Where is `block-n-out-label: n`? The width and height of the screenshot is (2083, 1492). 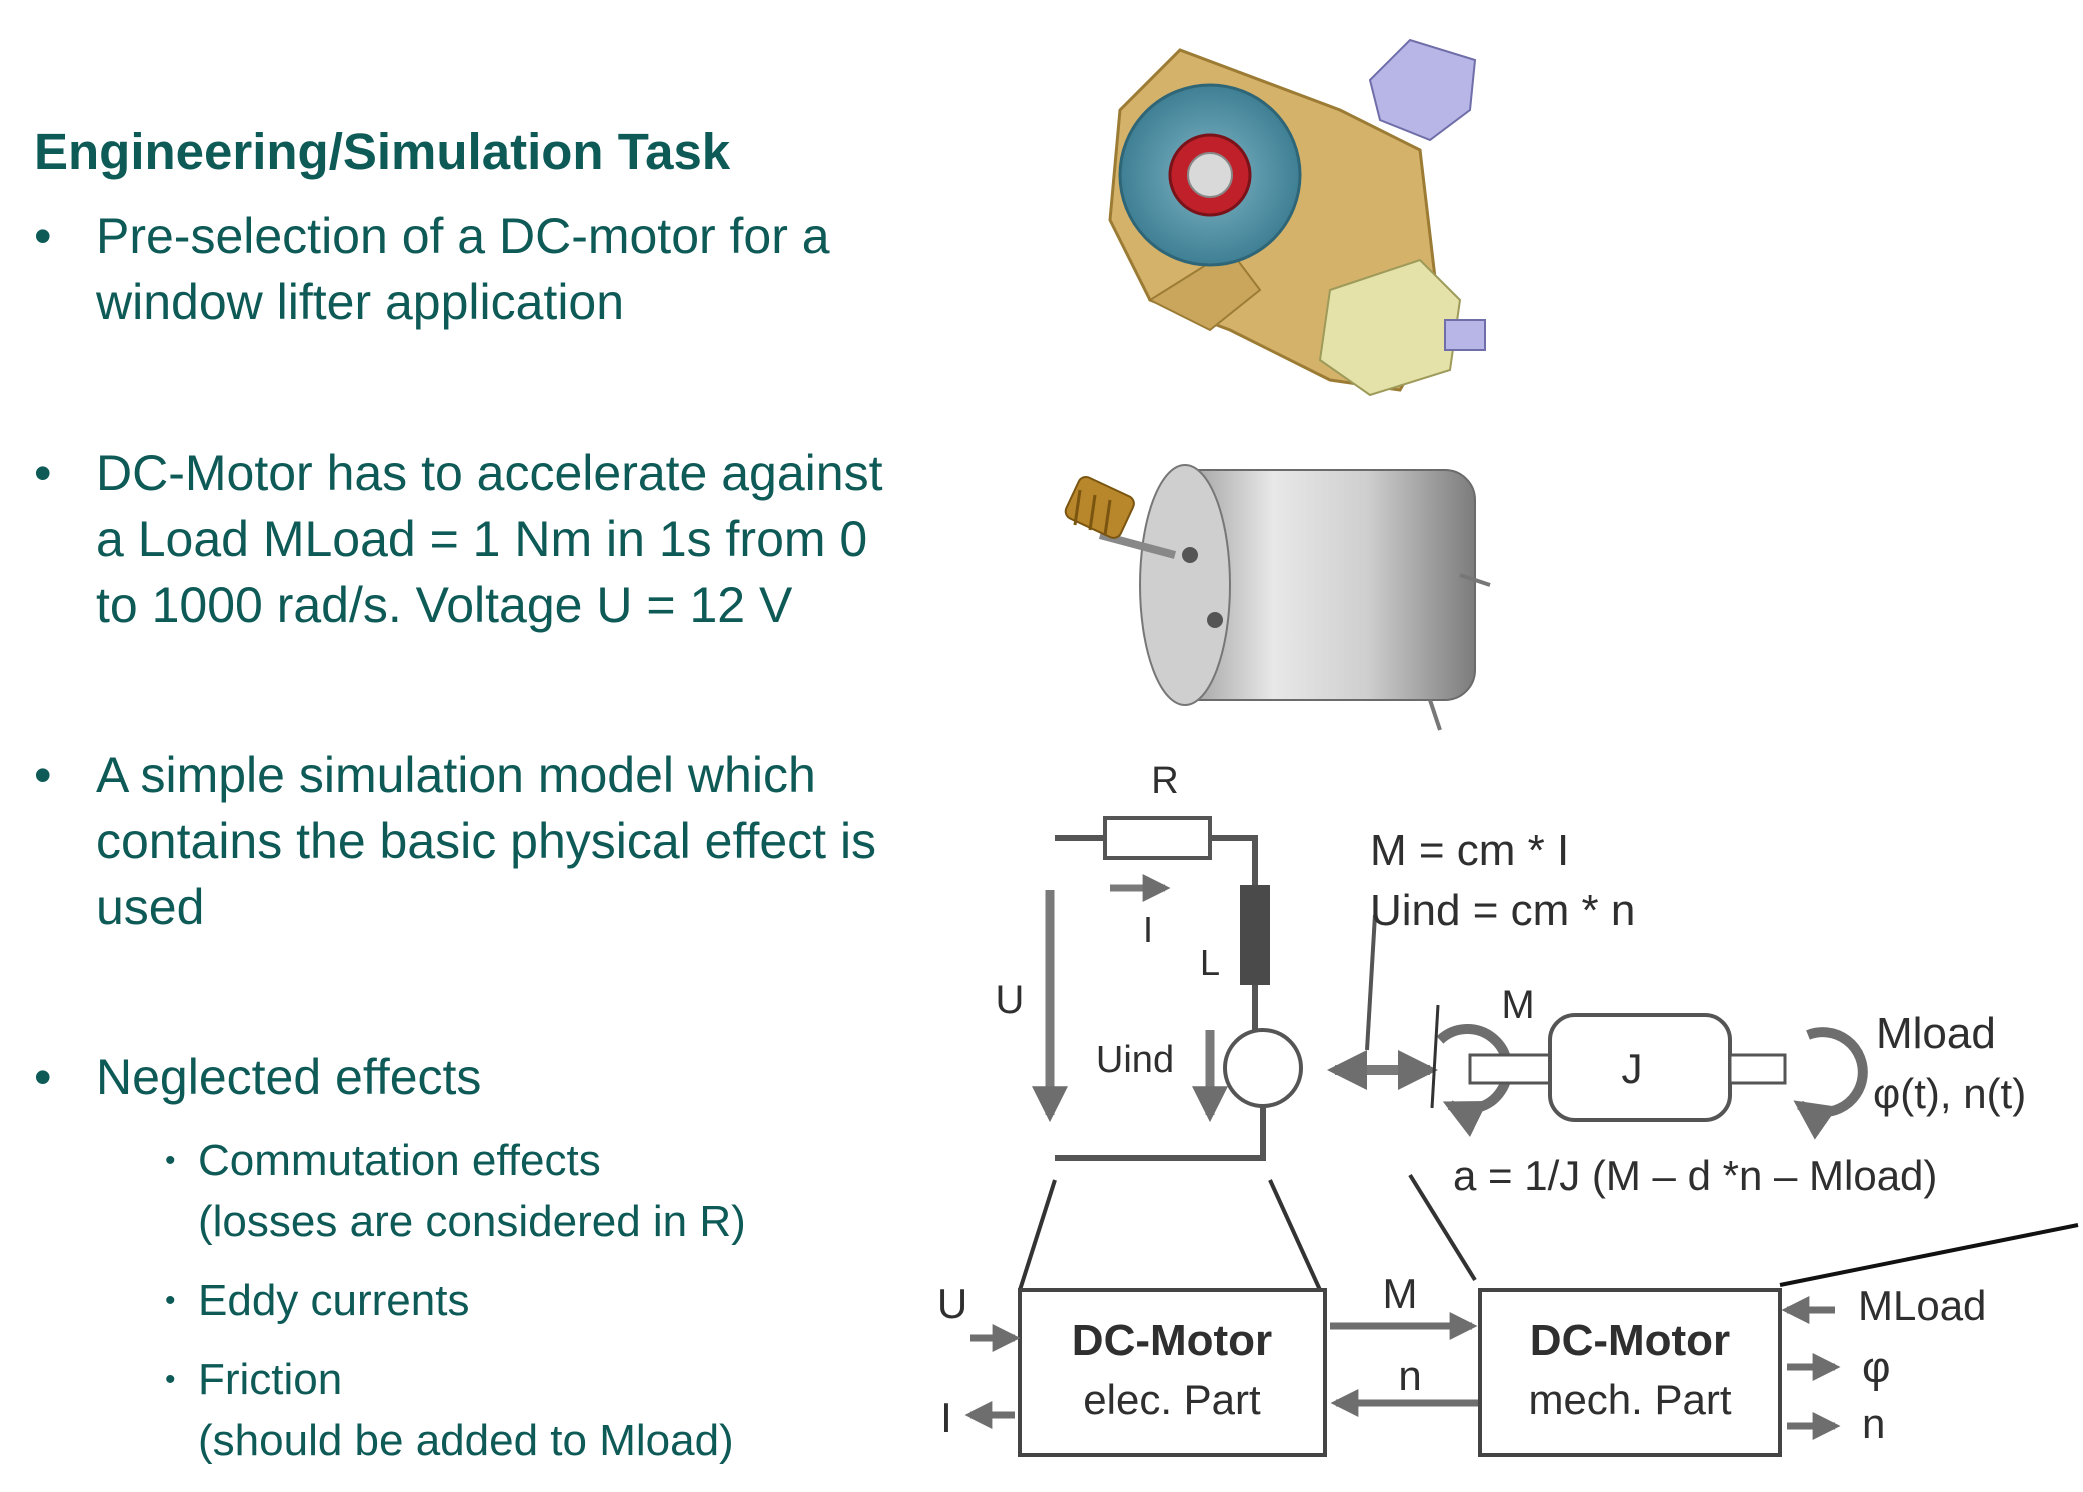 block-n-out-label: n is located at coordinates (1873, 1423).